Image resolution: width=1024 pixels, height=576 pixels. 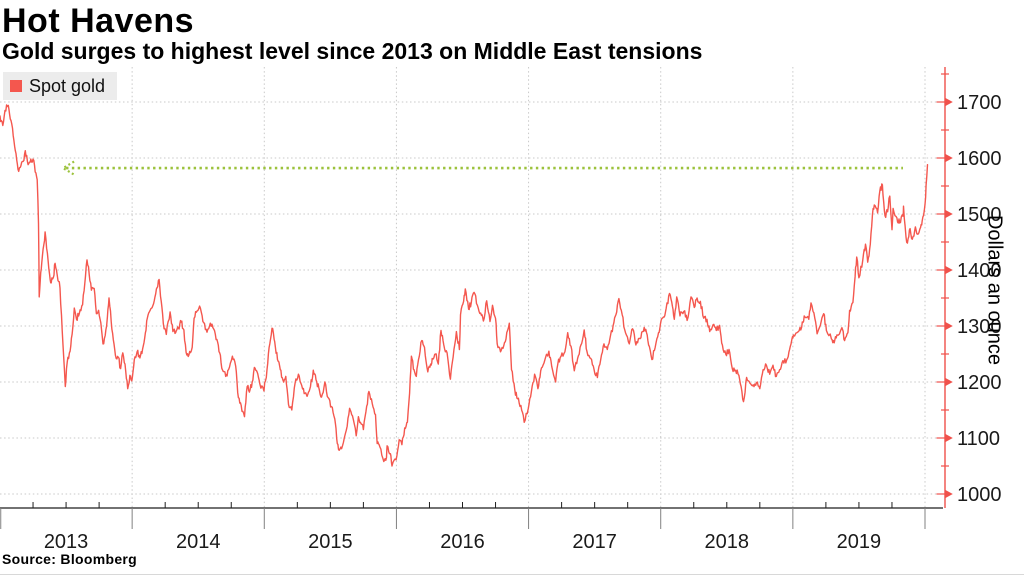 I want to click on y-axis: 1000 1100 1200 1300 1400 1500 1600 1700, so click(x=969, y=287).